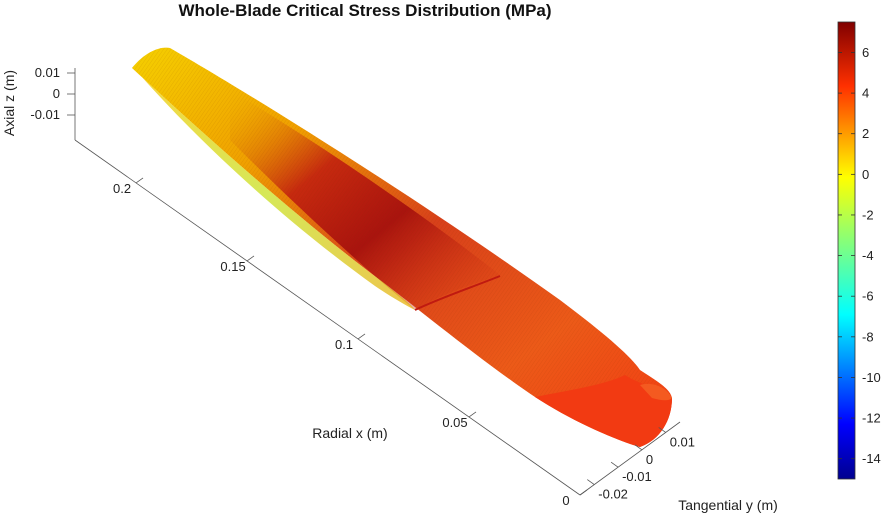  Describe the element at coordinates (656, 392) in the screenshot. I see `blade-root-cap` at that location.